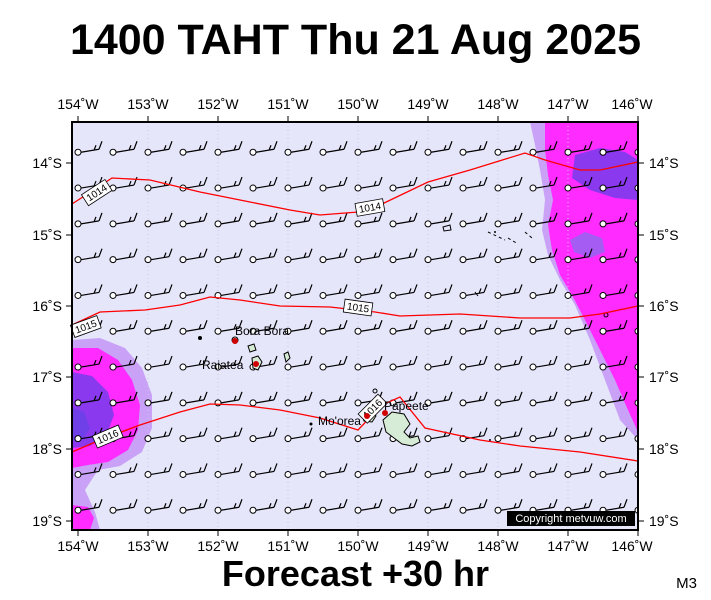 This screenshot has width=711, height=600. What do you see at coordinates (287, 357) in the screenshot?
I see `huahine-island` at bounding box center [287, 357].